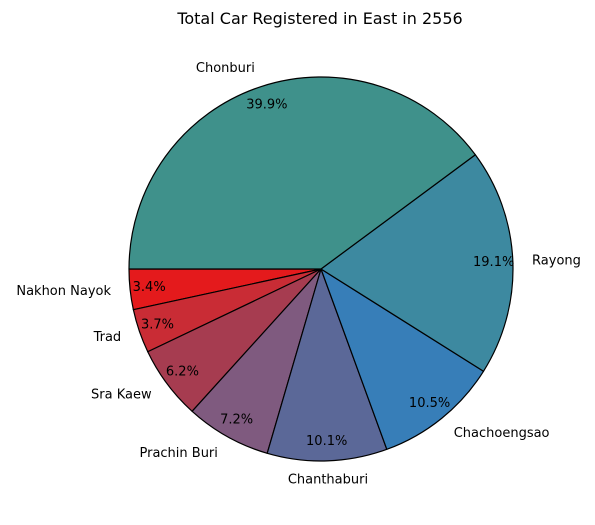 This screenshot has width=595, height=525. What do you see at coordinates (402, 359) in the screenshot?
I see `pie-slice-chachoengsao` at bounding box center [402, 359].